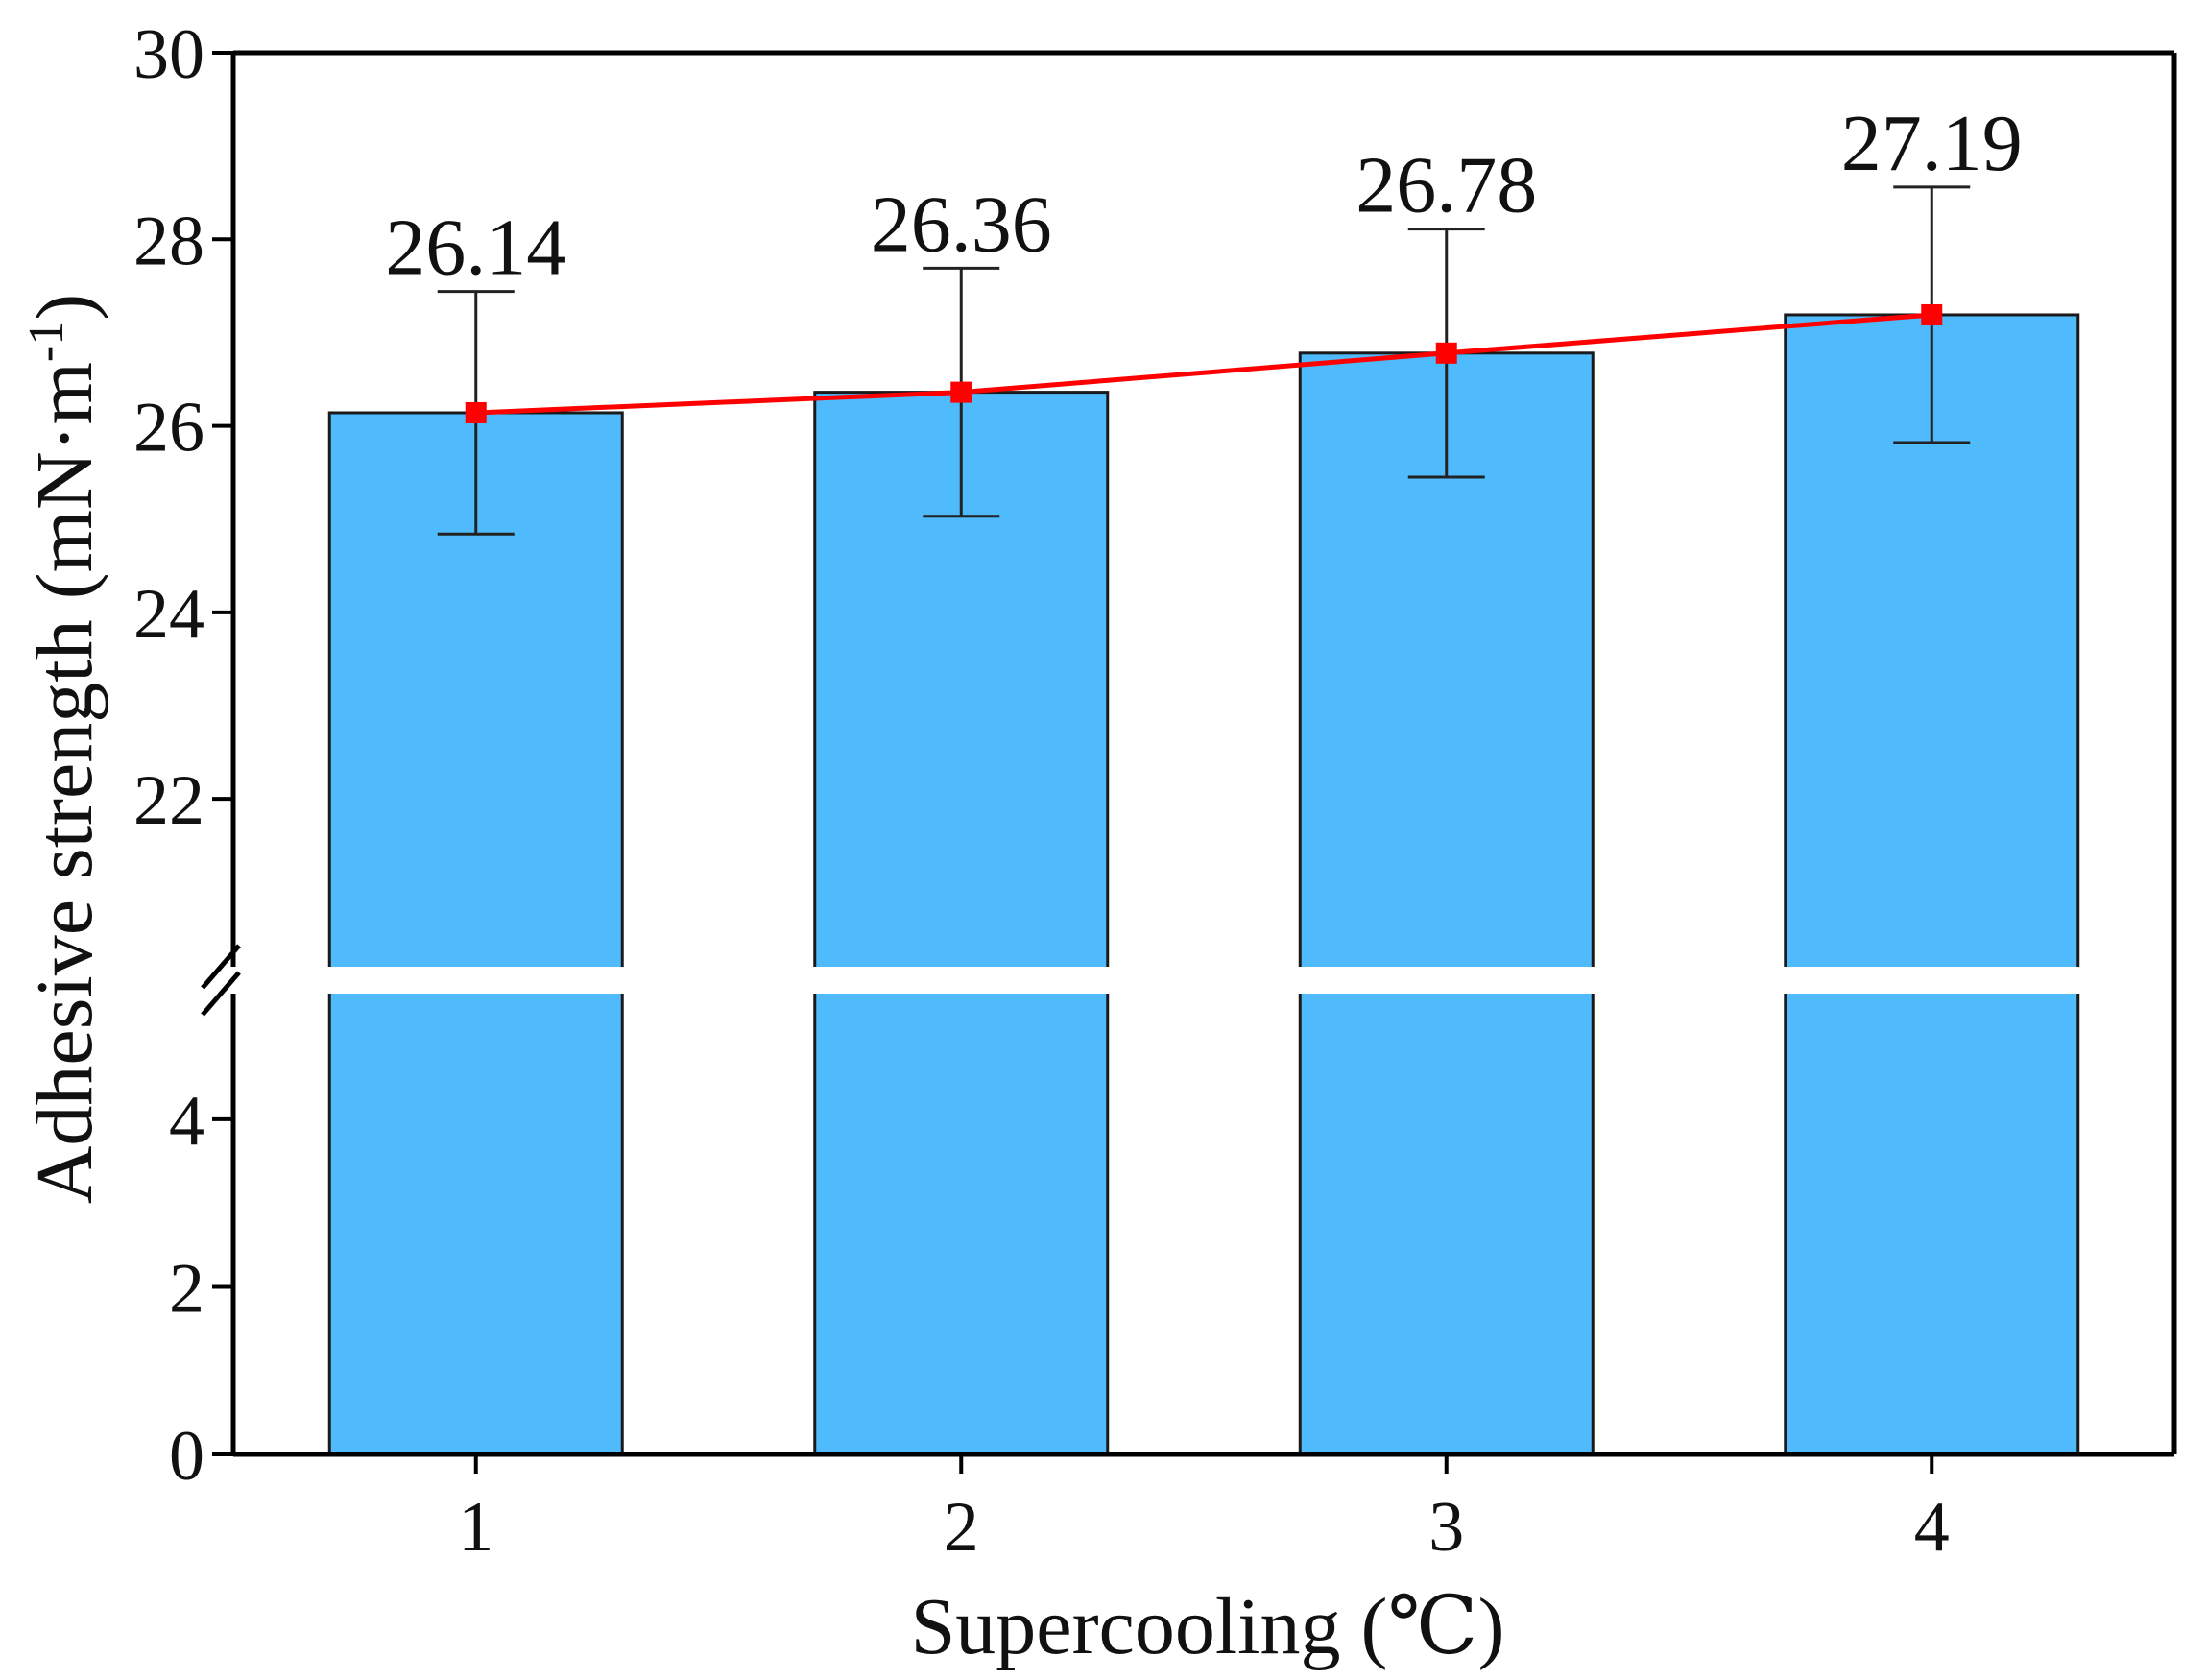 This screenshot has width=2207, height=1680. I want to click on trend-line, so click(1204, 363).